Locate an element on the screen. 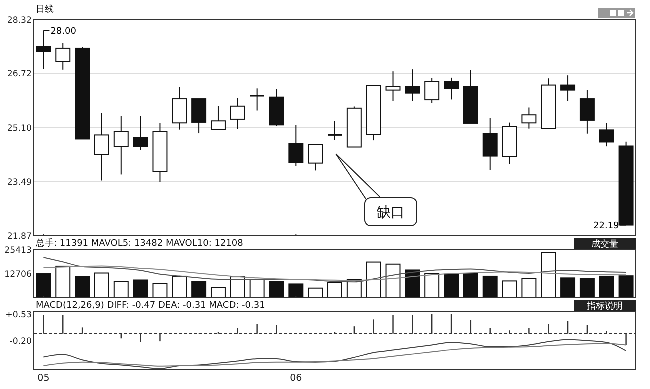  y-tick-label: 25.10 is located at coordinates (19, 129).